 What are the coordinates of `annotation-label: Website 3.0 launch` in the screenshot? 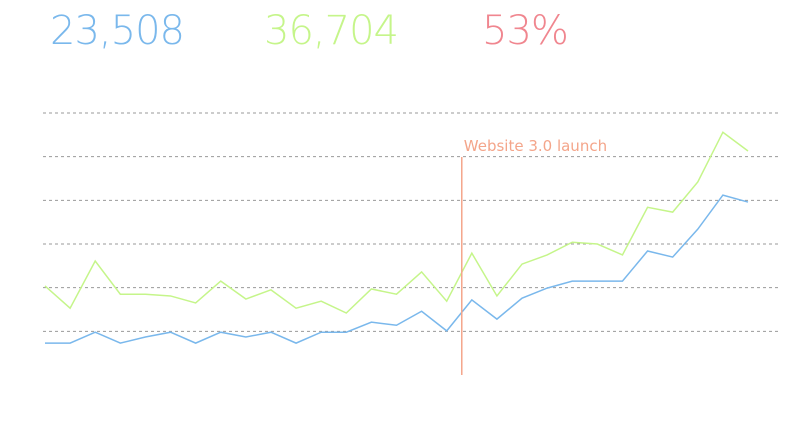 It's located at (535, 146).